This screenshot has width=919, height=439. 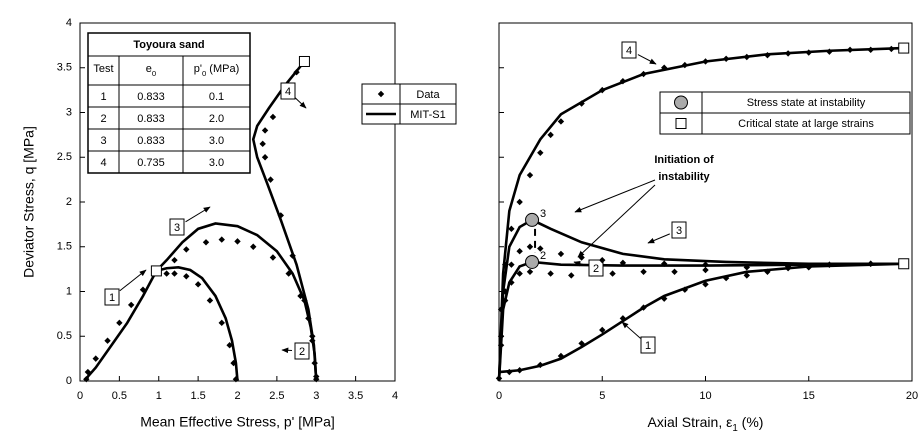 I want to click on legend-label: Data, so click(x=428, y=95).